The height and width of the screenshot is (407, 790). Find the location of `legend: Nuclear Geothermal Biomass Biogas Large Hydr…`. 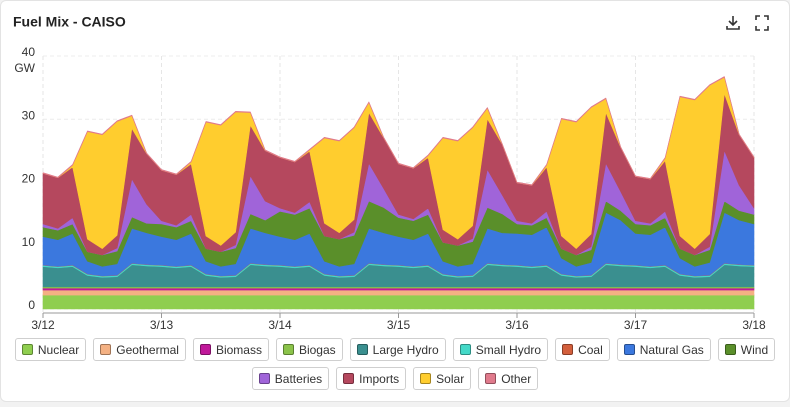

legend: Nuclear Geothermal Biomass Biogas Large Hydr… is located at coordinates (395, 367).